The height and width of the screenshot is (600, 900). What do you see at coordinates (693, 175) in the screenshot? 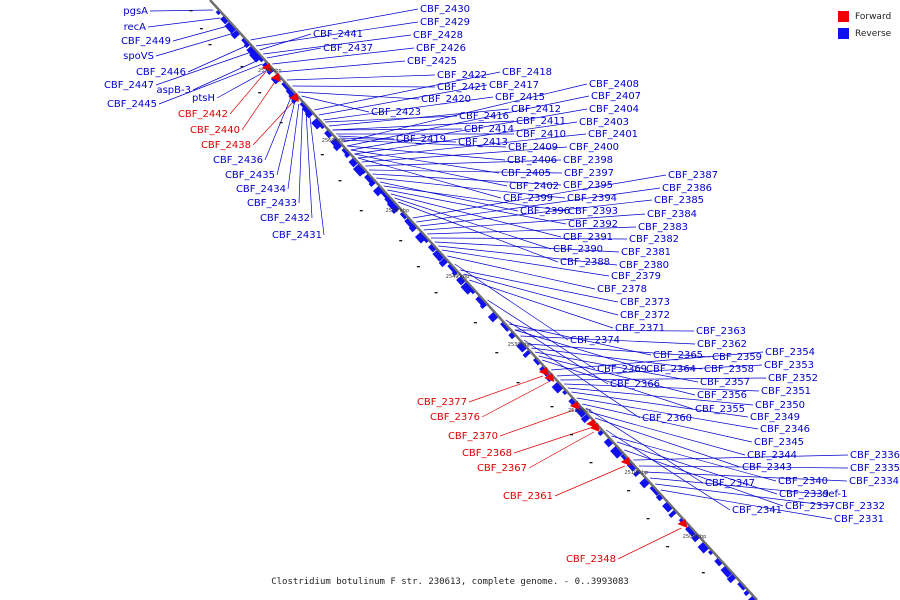
I see `gene-label-cbf-2387: CBF_2387` at bounding box center [693, 175].